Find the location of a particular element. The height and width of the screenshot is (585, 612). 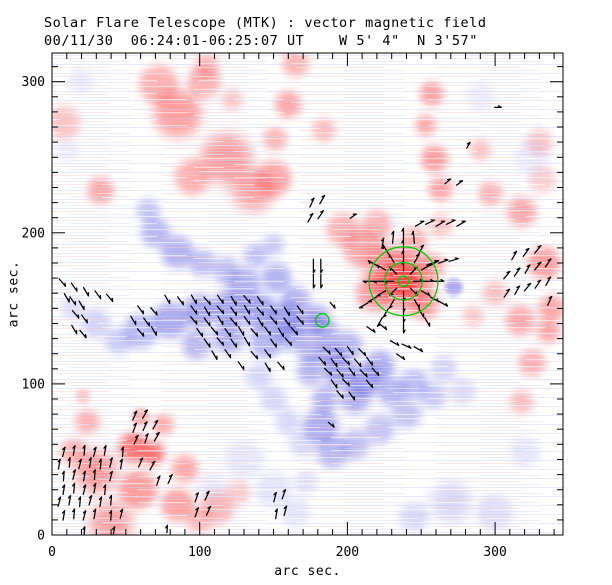

intensity-contours is located at coordinates (376, 287).